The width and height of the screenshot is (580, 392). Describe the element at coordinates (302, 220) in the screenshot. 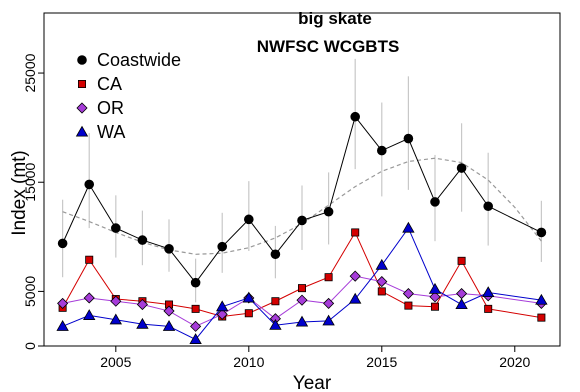

I see `point-coastwide-2012` at that location.